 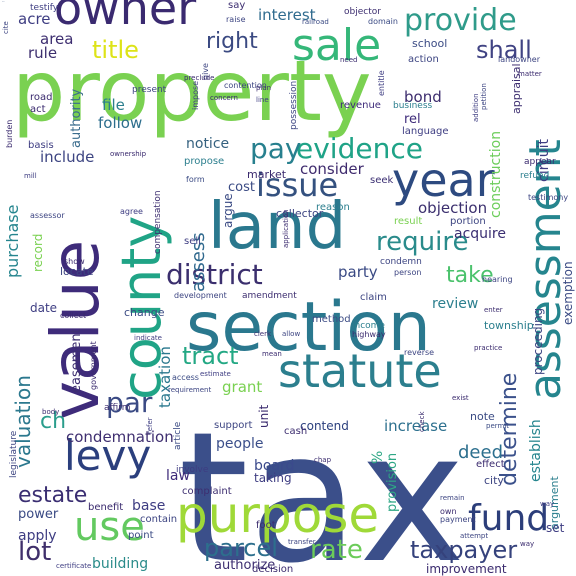 What do you see at coordinates (120, 437) in the screenshot?
I see `cloud-word-condemnation: condemnation` at bounding box center [120, 437].